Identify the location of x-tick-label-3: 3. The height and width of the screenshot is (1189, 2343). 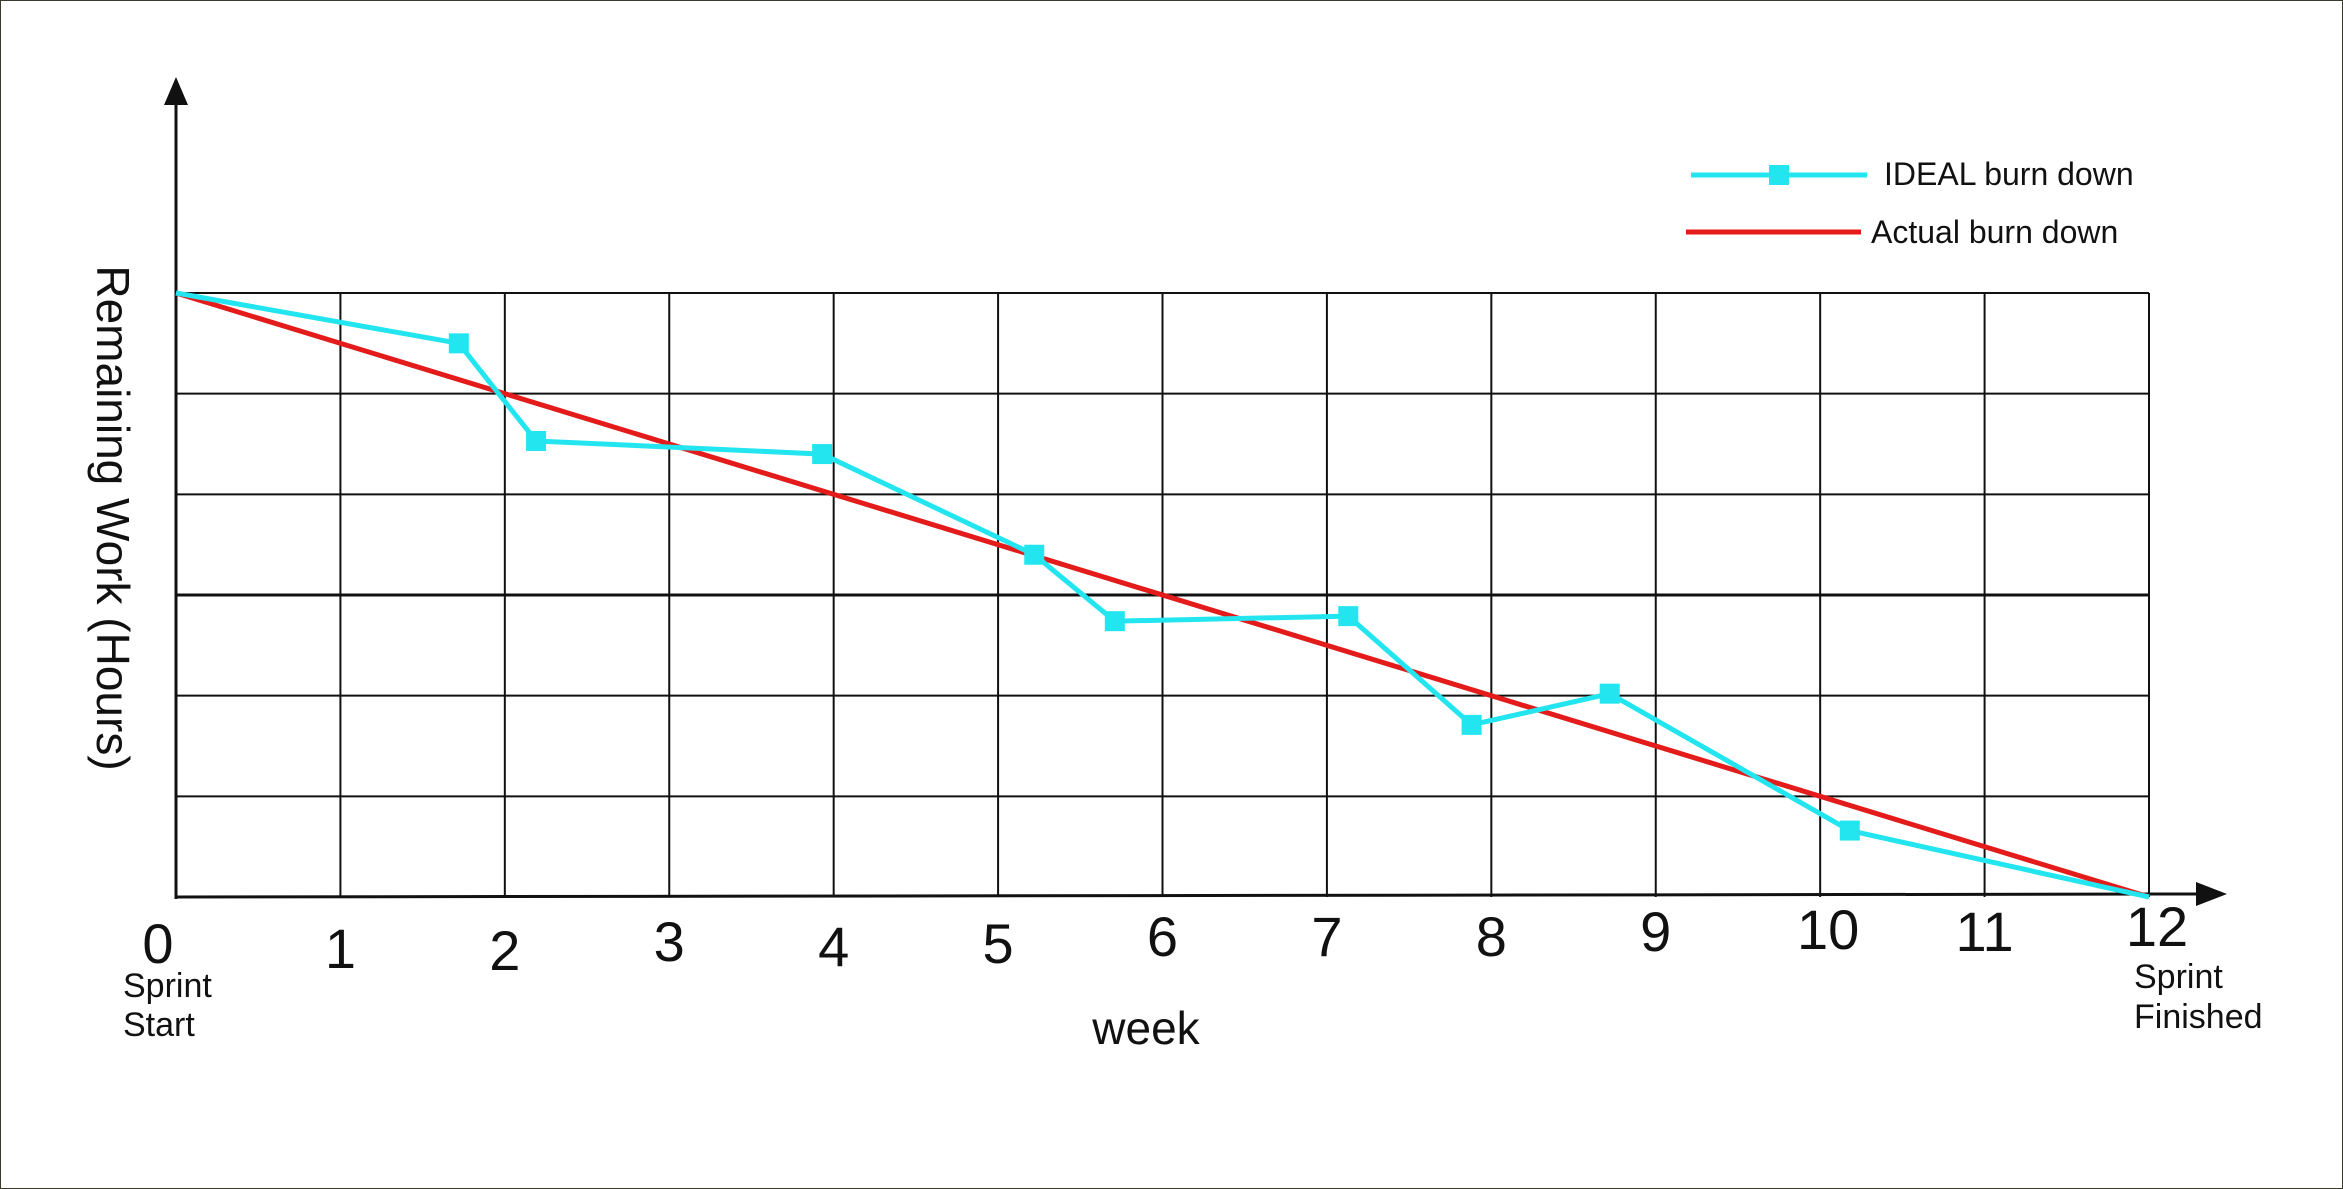
(669, 941).